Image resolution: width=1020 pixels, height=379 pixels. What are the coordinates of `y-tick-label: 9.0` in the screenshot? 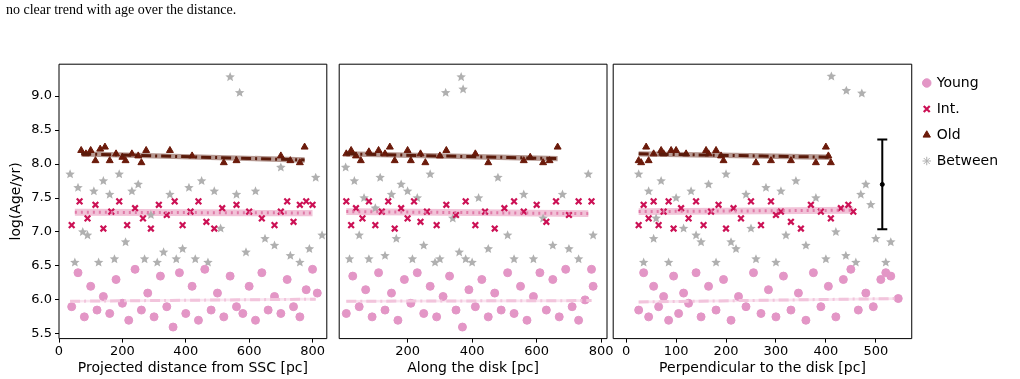 It's located at (41, 95).